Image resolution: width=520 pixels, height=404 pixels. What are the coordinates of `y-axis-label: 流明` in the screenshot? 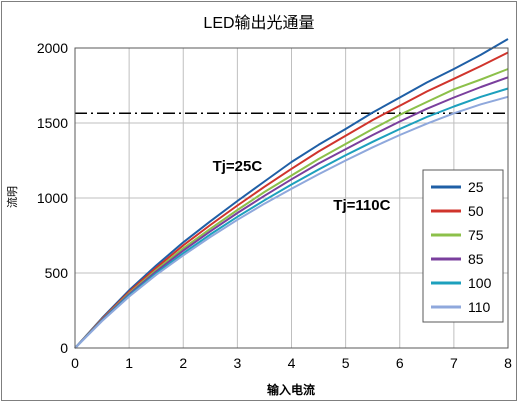 It's located at (12, 197).